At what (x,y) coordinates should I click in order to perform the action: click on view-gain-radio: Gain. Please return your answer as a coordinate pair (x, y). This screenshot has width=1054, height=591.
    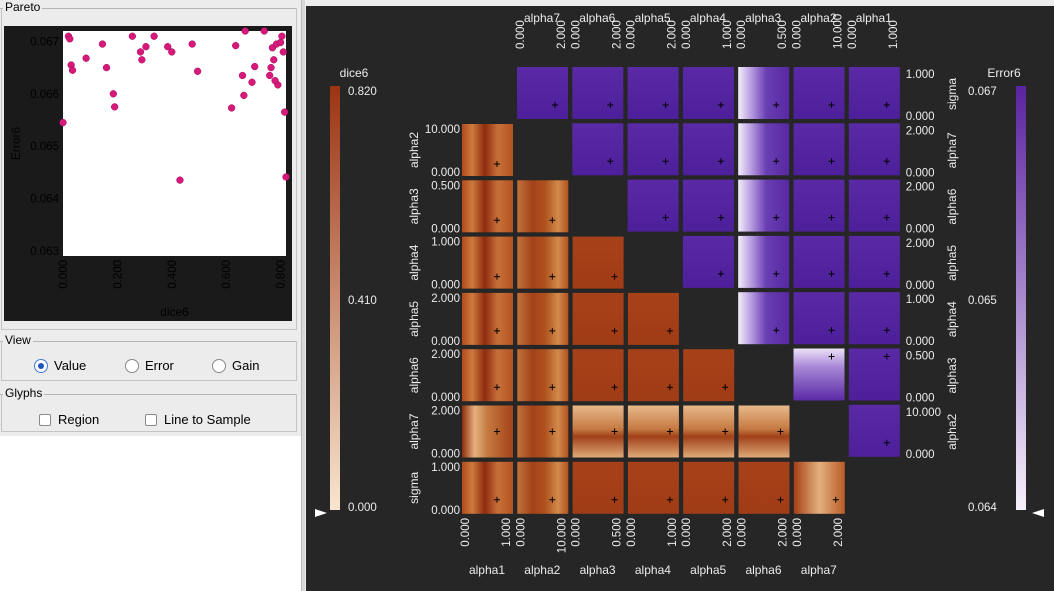
    Looking at the image, I should click on (235, 365).